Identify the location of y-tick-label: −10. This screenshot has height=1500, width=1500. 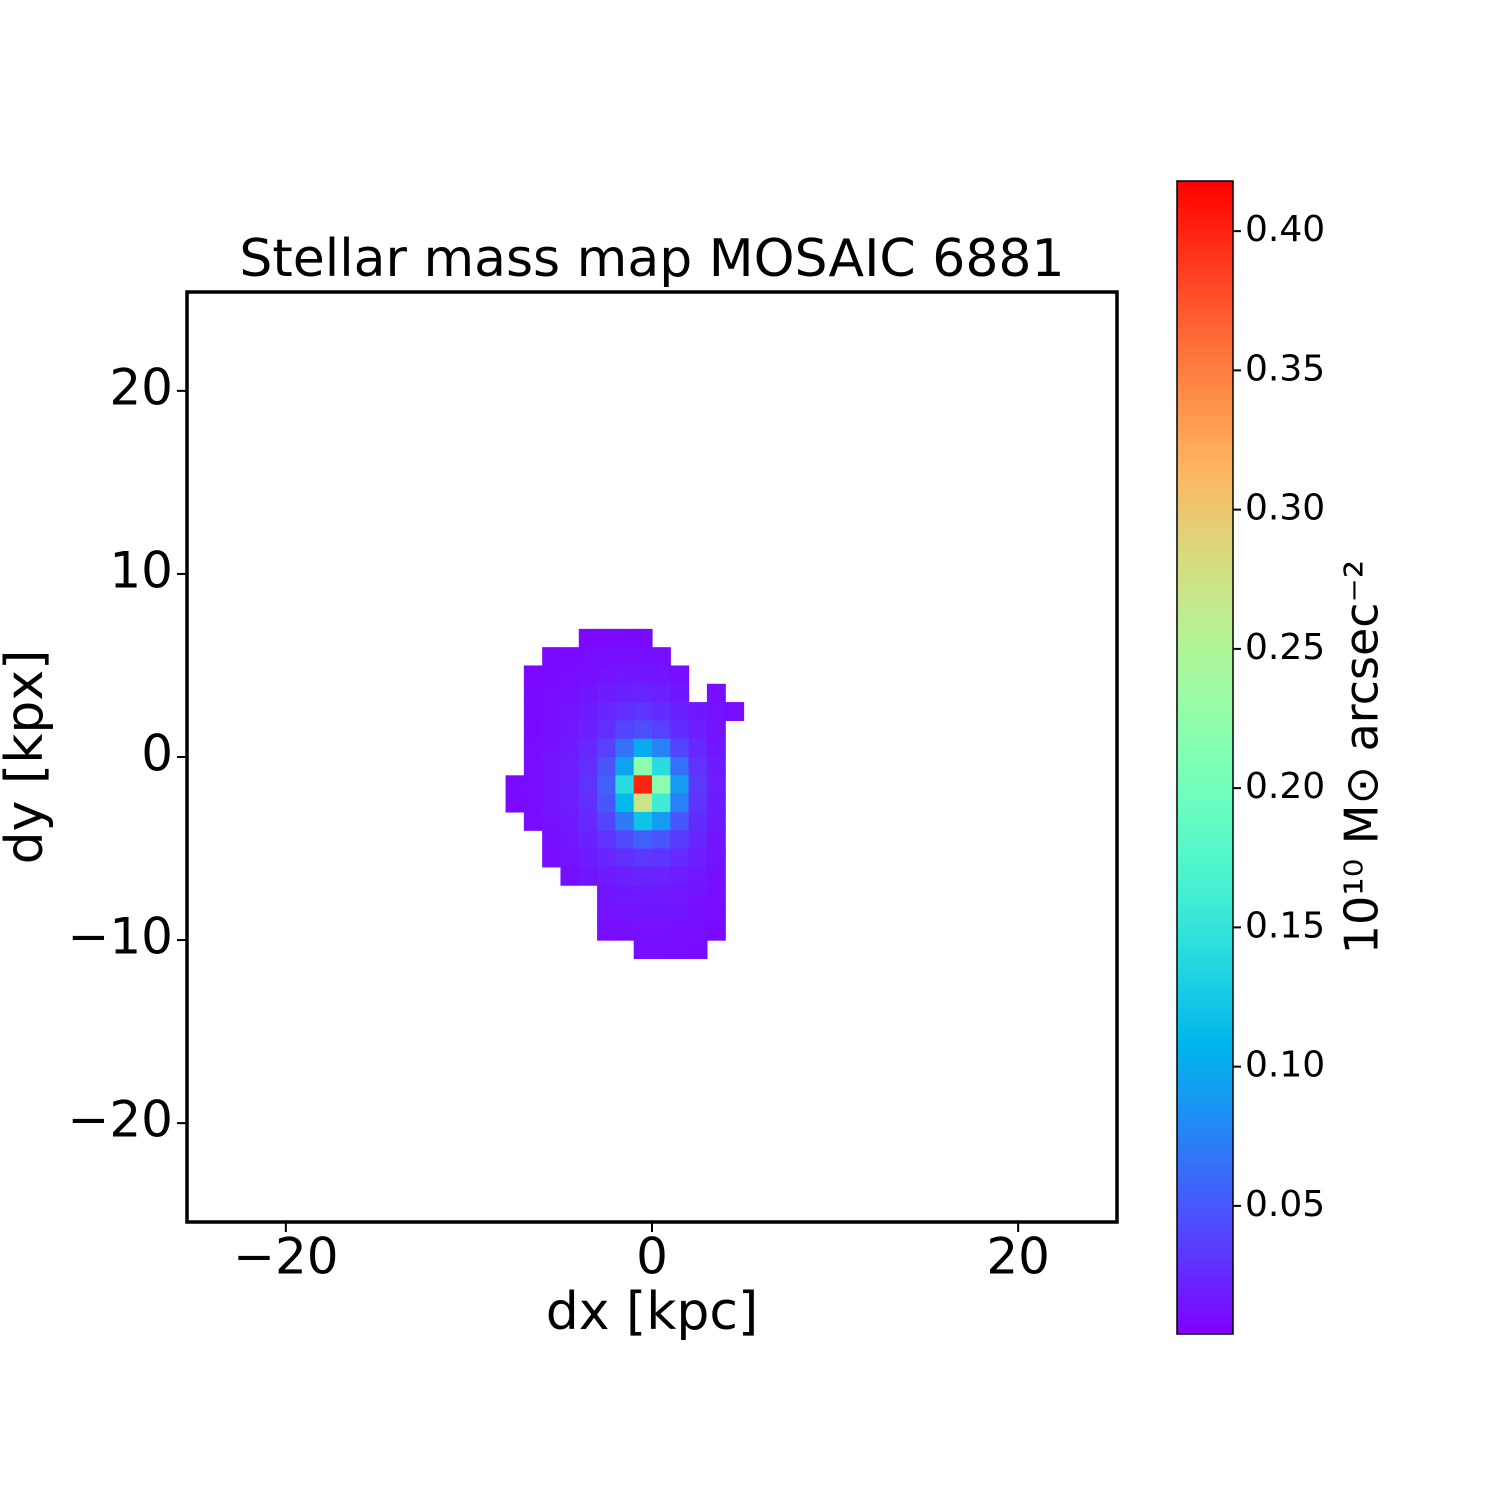
(120, 937).